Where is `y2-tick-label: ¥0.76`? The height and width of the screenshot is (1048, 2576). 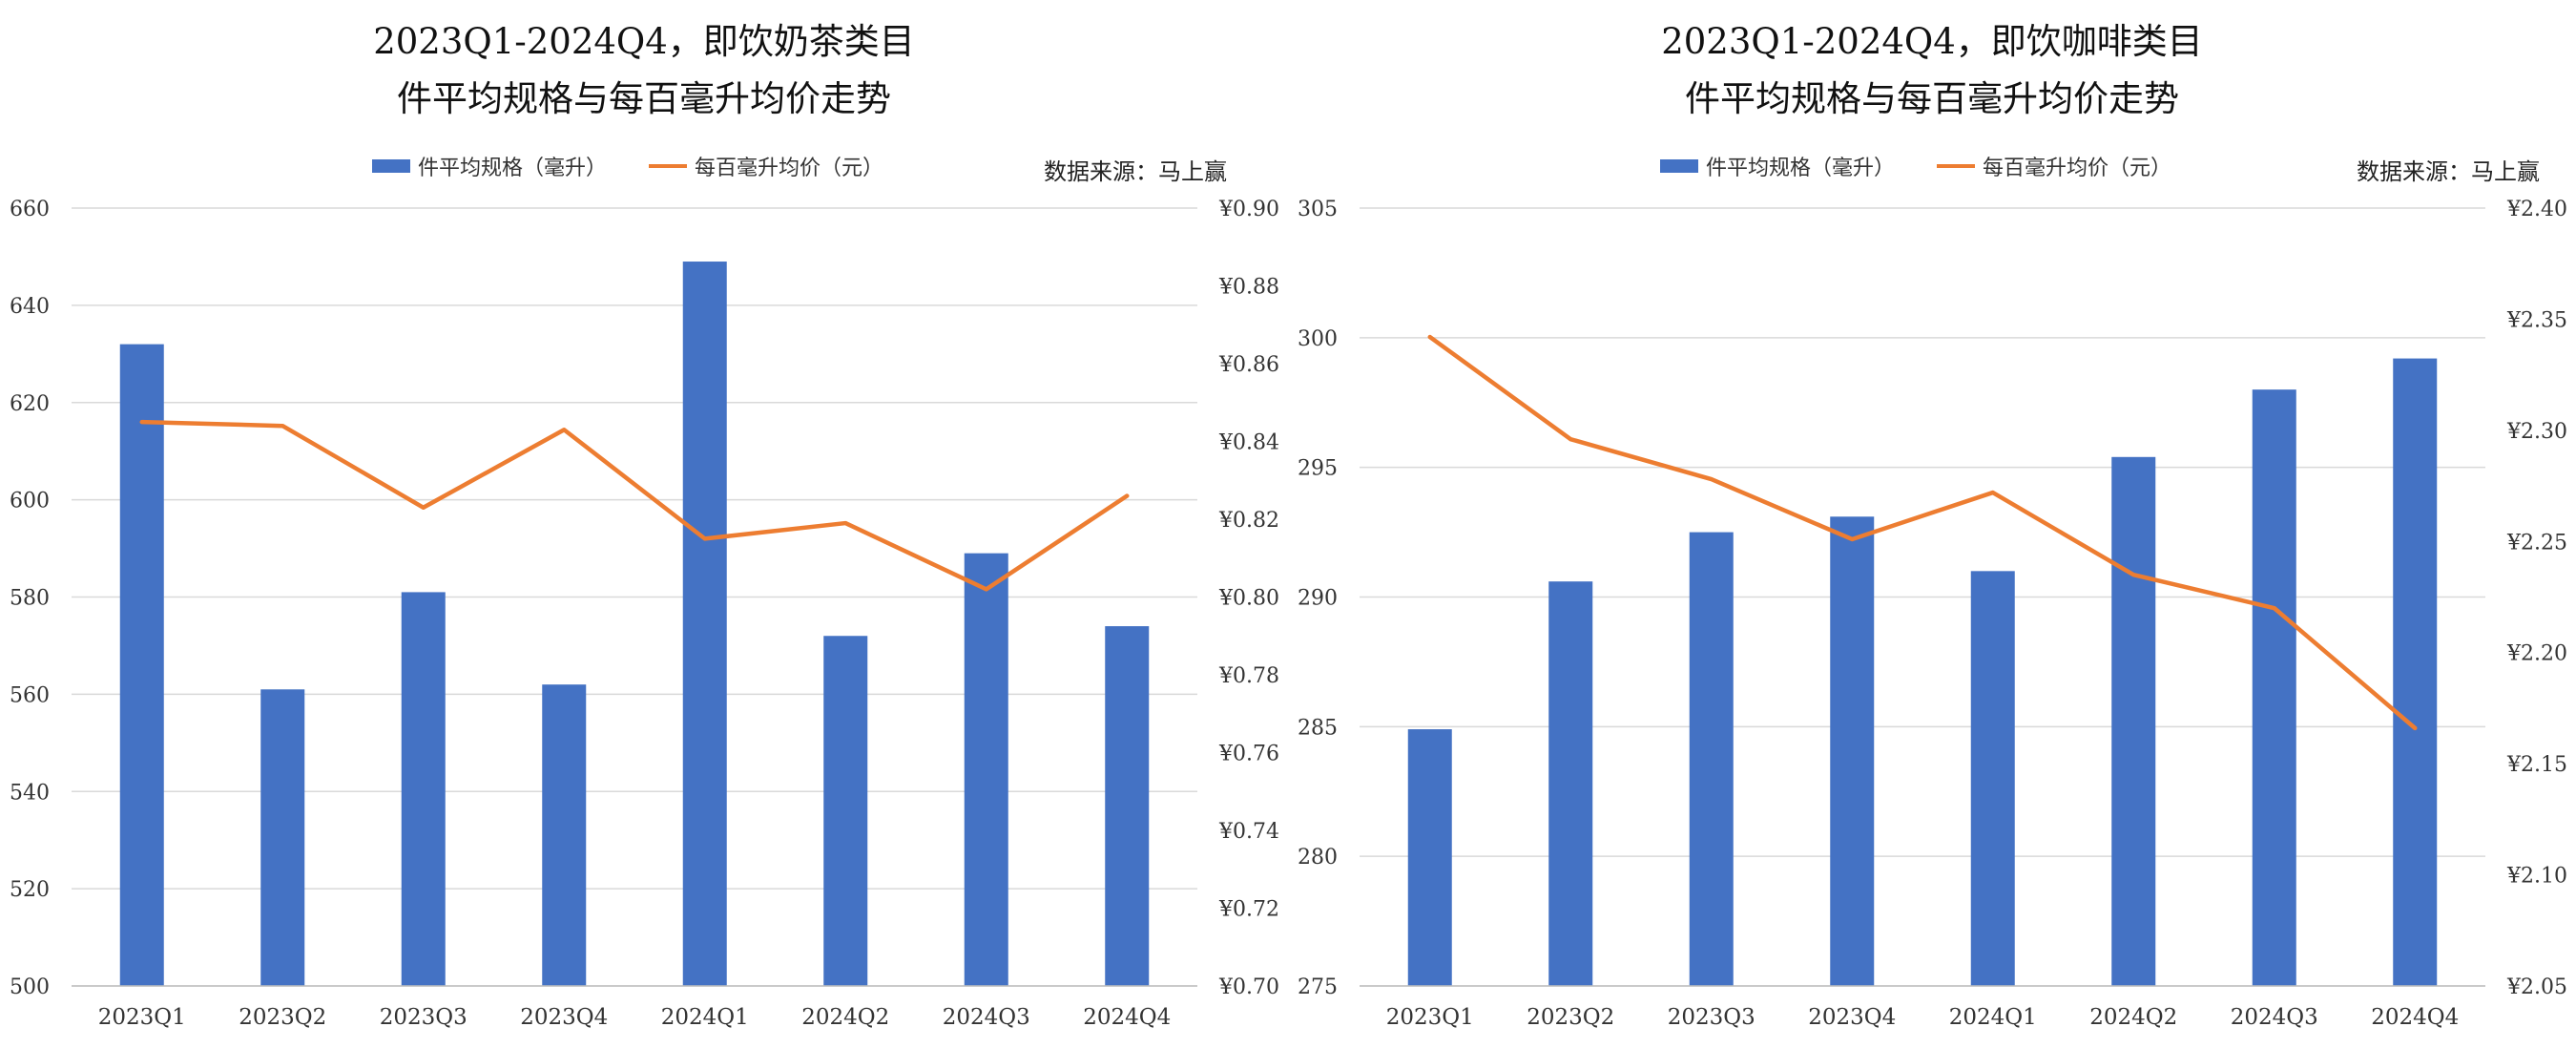 y2-tick-label: ¥0.76 is located at coordinates (1248, 754).